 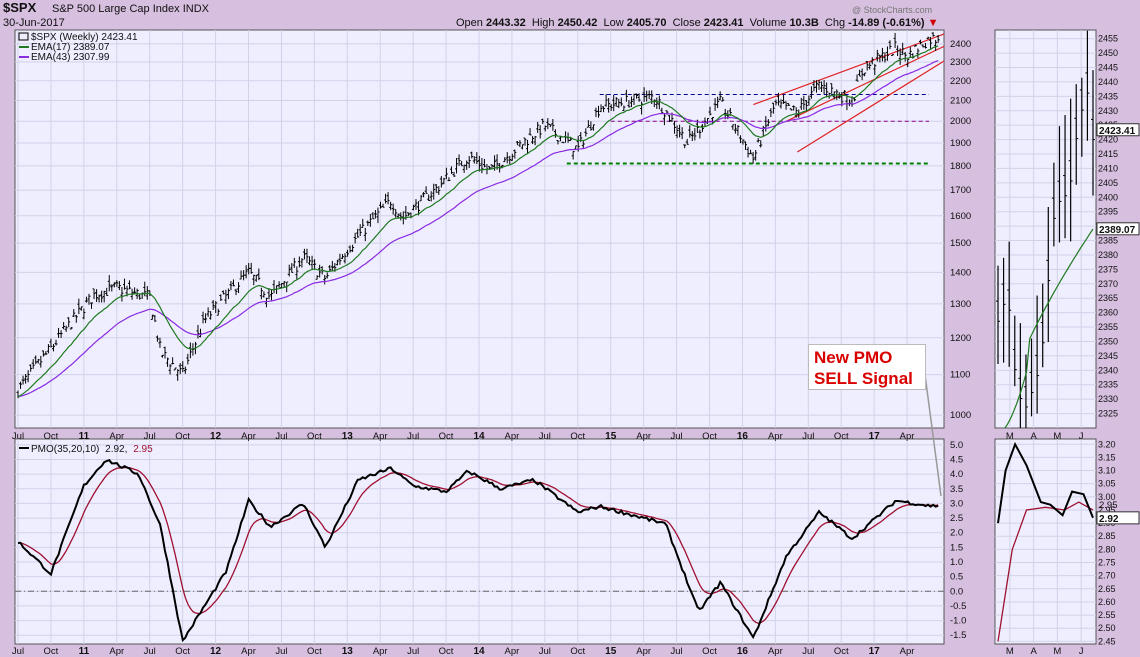 What do you see at coordinates (1107, 471) in the screenshot?
I see `zoom-pmo-tick-label: 3.10` at bounding box center [1107, 471].